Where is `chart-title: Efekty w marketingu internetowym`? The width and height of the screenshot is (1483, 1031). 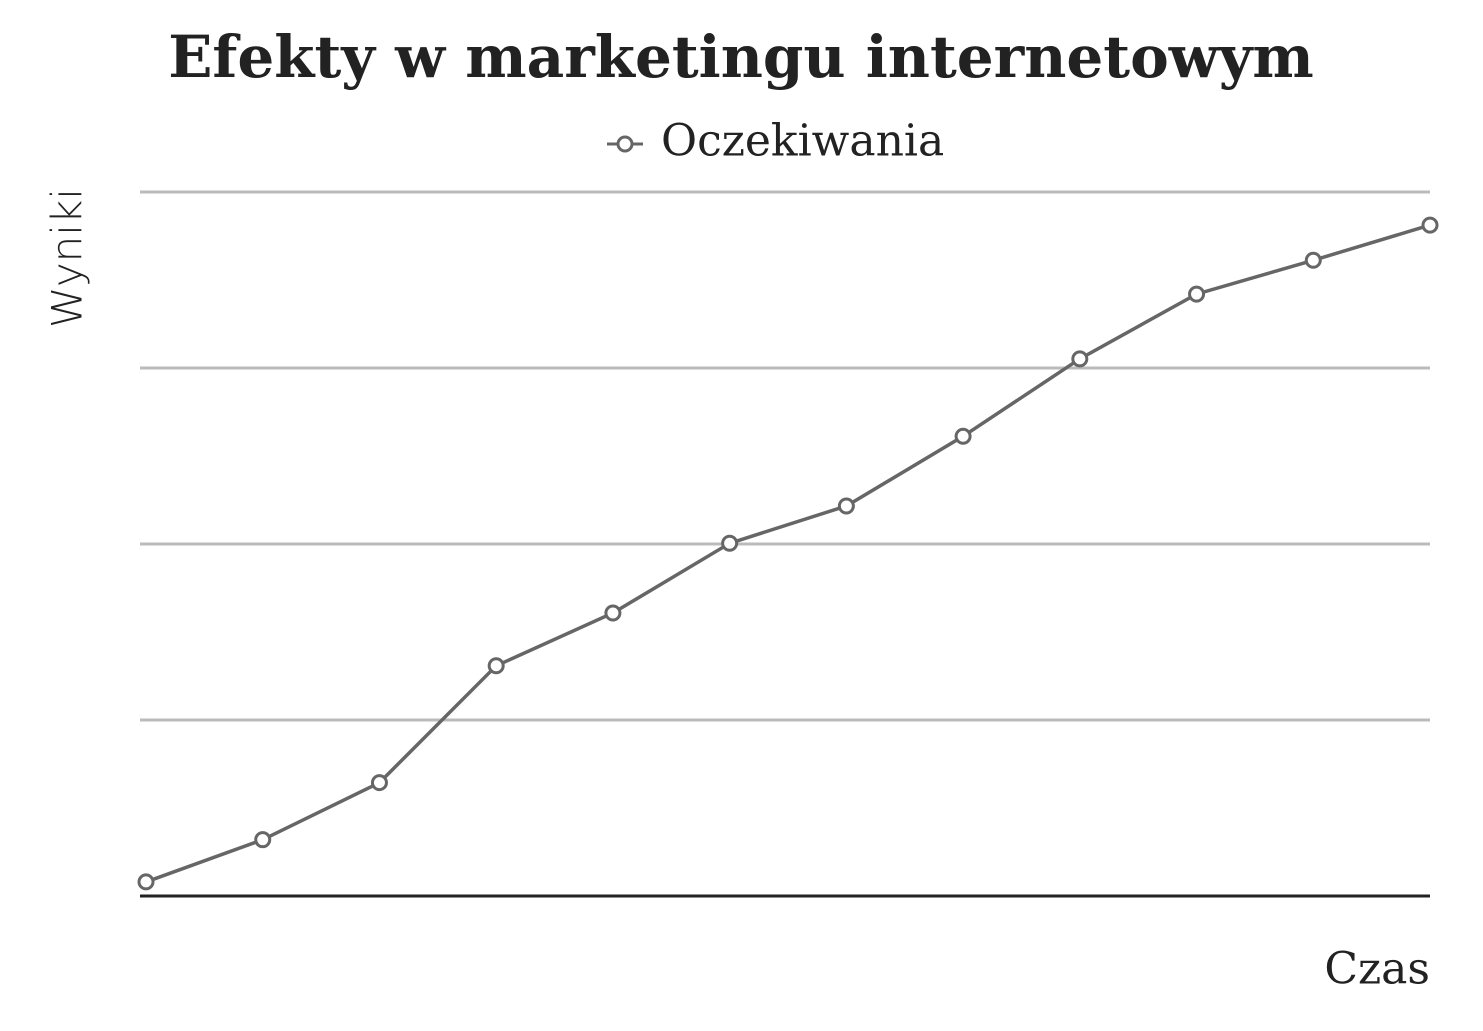 chart-title: Efekty w marketingu internetowym is located at coordinates (741, 57).